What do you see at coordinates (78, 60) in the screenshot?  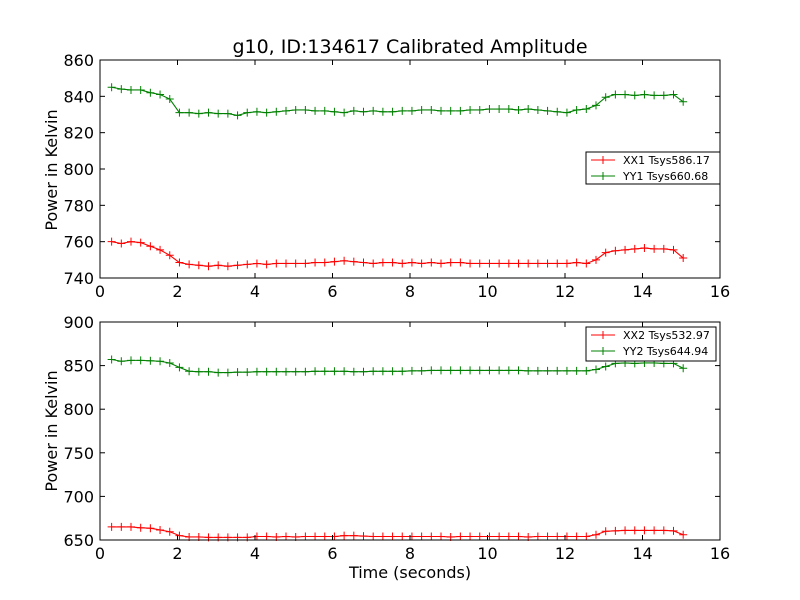 I see `top-y-tick-label: 860` at bounding box center [78, 60].